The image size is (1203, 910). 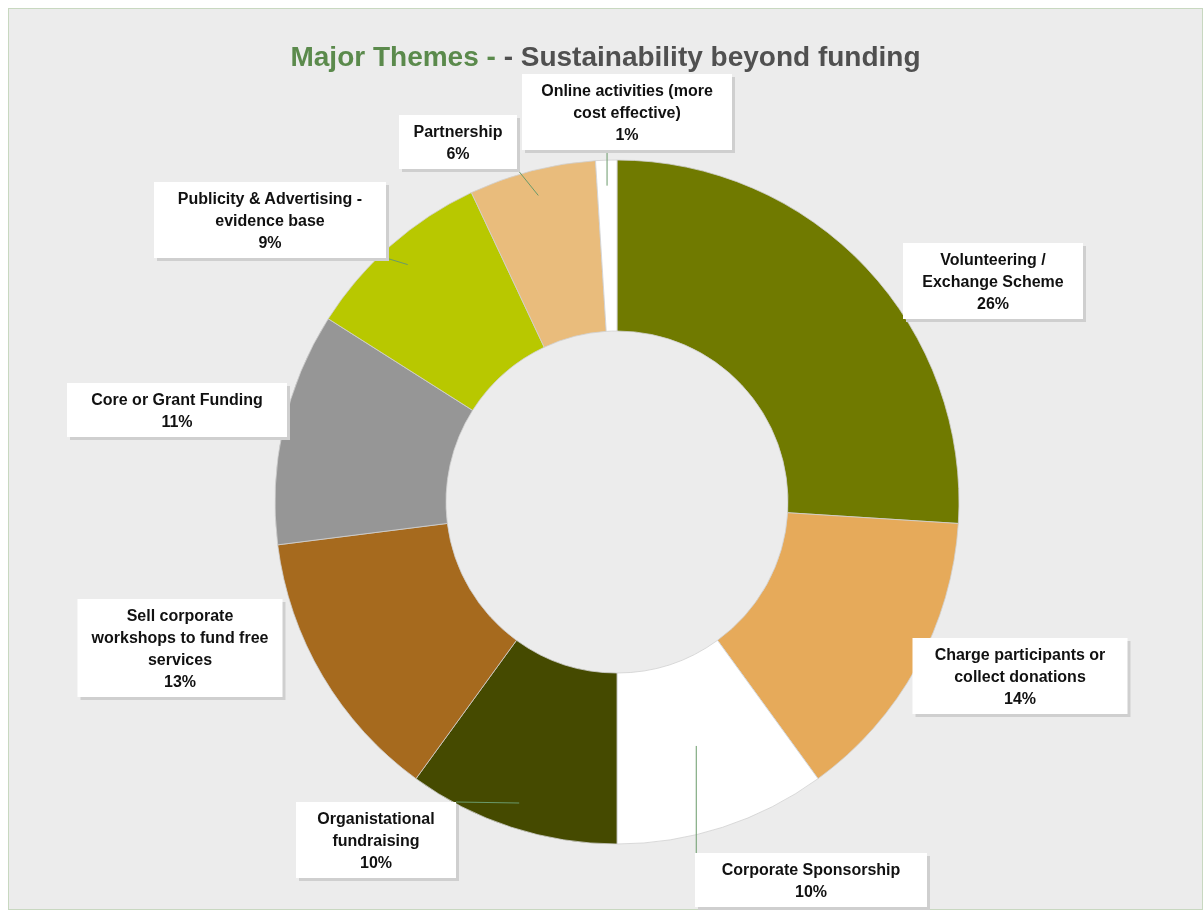 What do you see at coordinates (177, 399) in the screenshot?
I see `slice-label: Core or Grant Funding` at bounding box center [177, 399].